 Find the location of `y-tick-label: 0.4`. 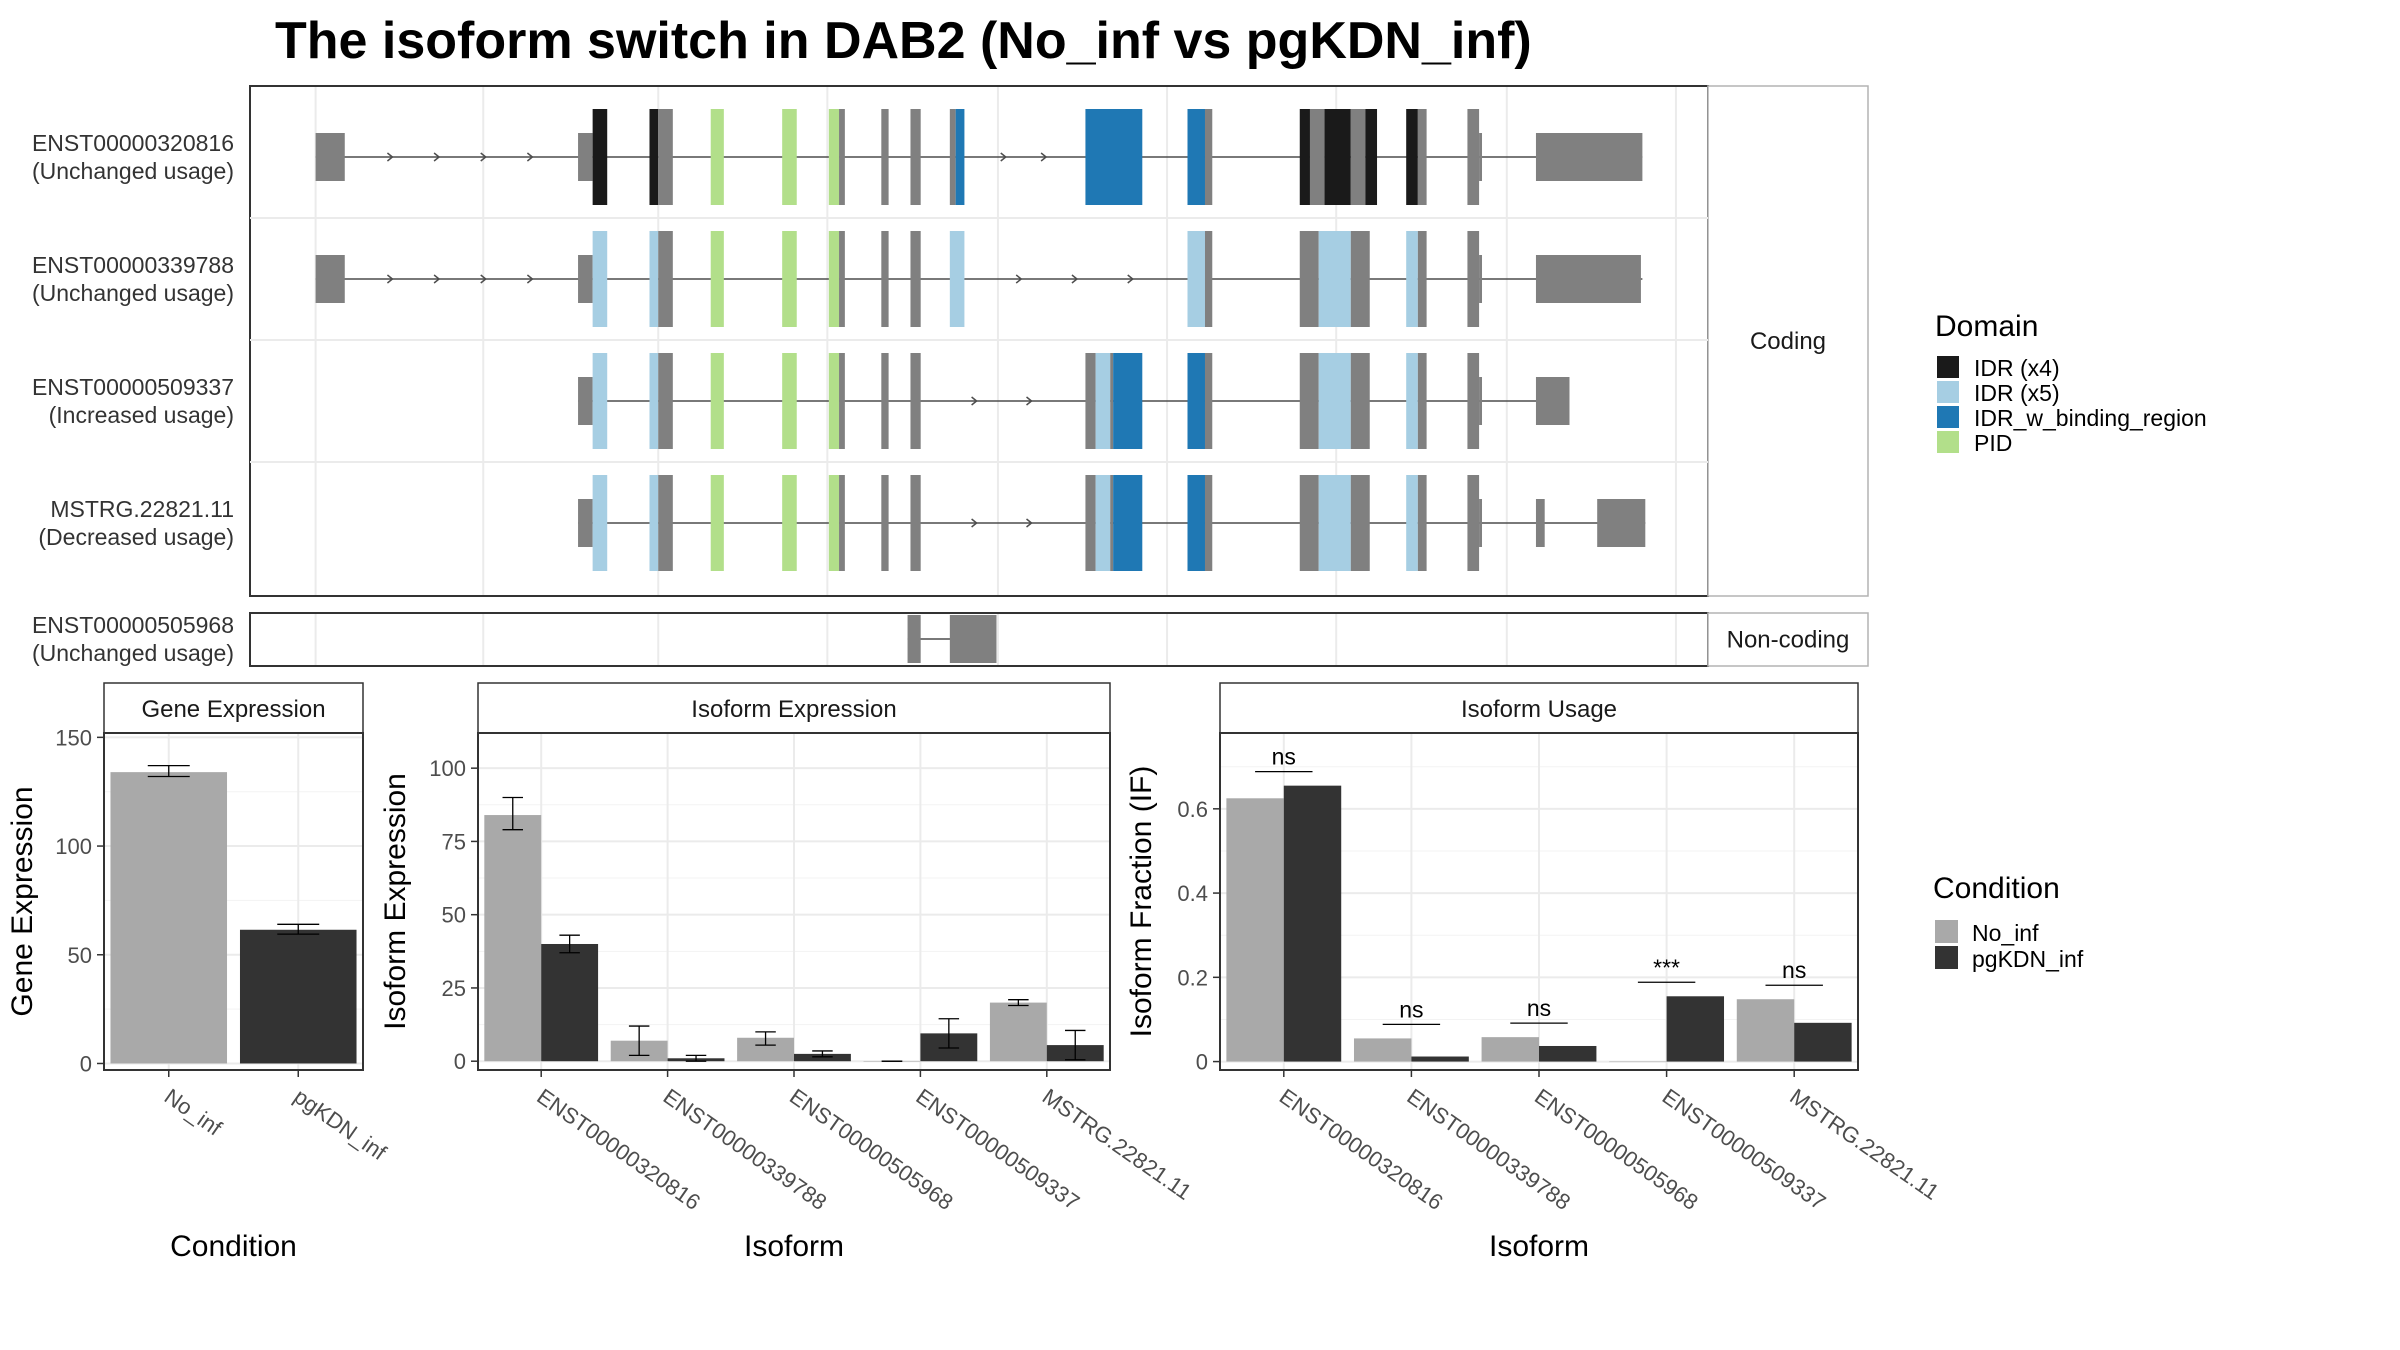

y-tick-label: 0.4 is located at coordinates (1192, 893).